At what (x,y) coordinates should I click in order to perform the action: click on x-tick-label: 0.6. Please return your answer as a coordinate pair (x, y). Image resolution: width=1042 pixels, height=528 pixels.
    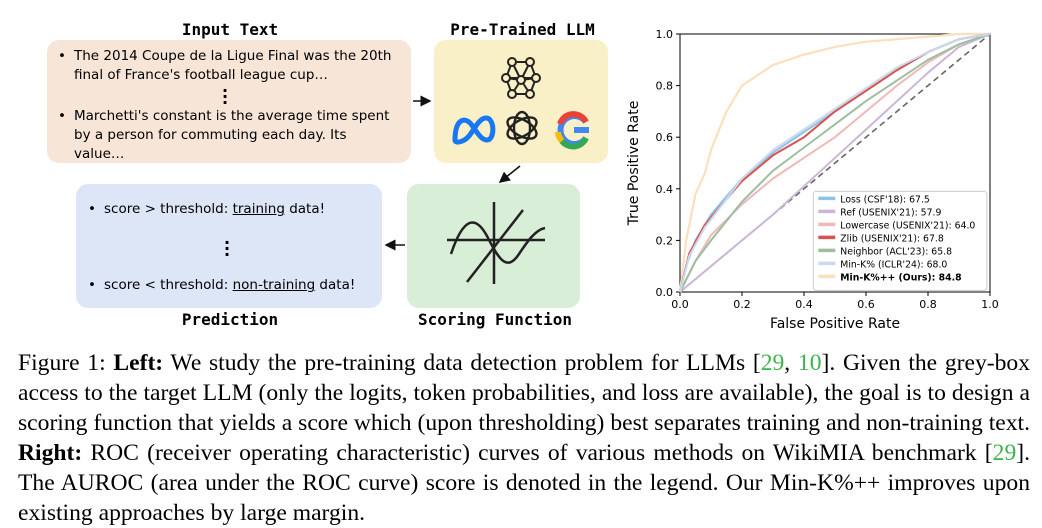
    Looking at the image, I should click on (866, 304).